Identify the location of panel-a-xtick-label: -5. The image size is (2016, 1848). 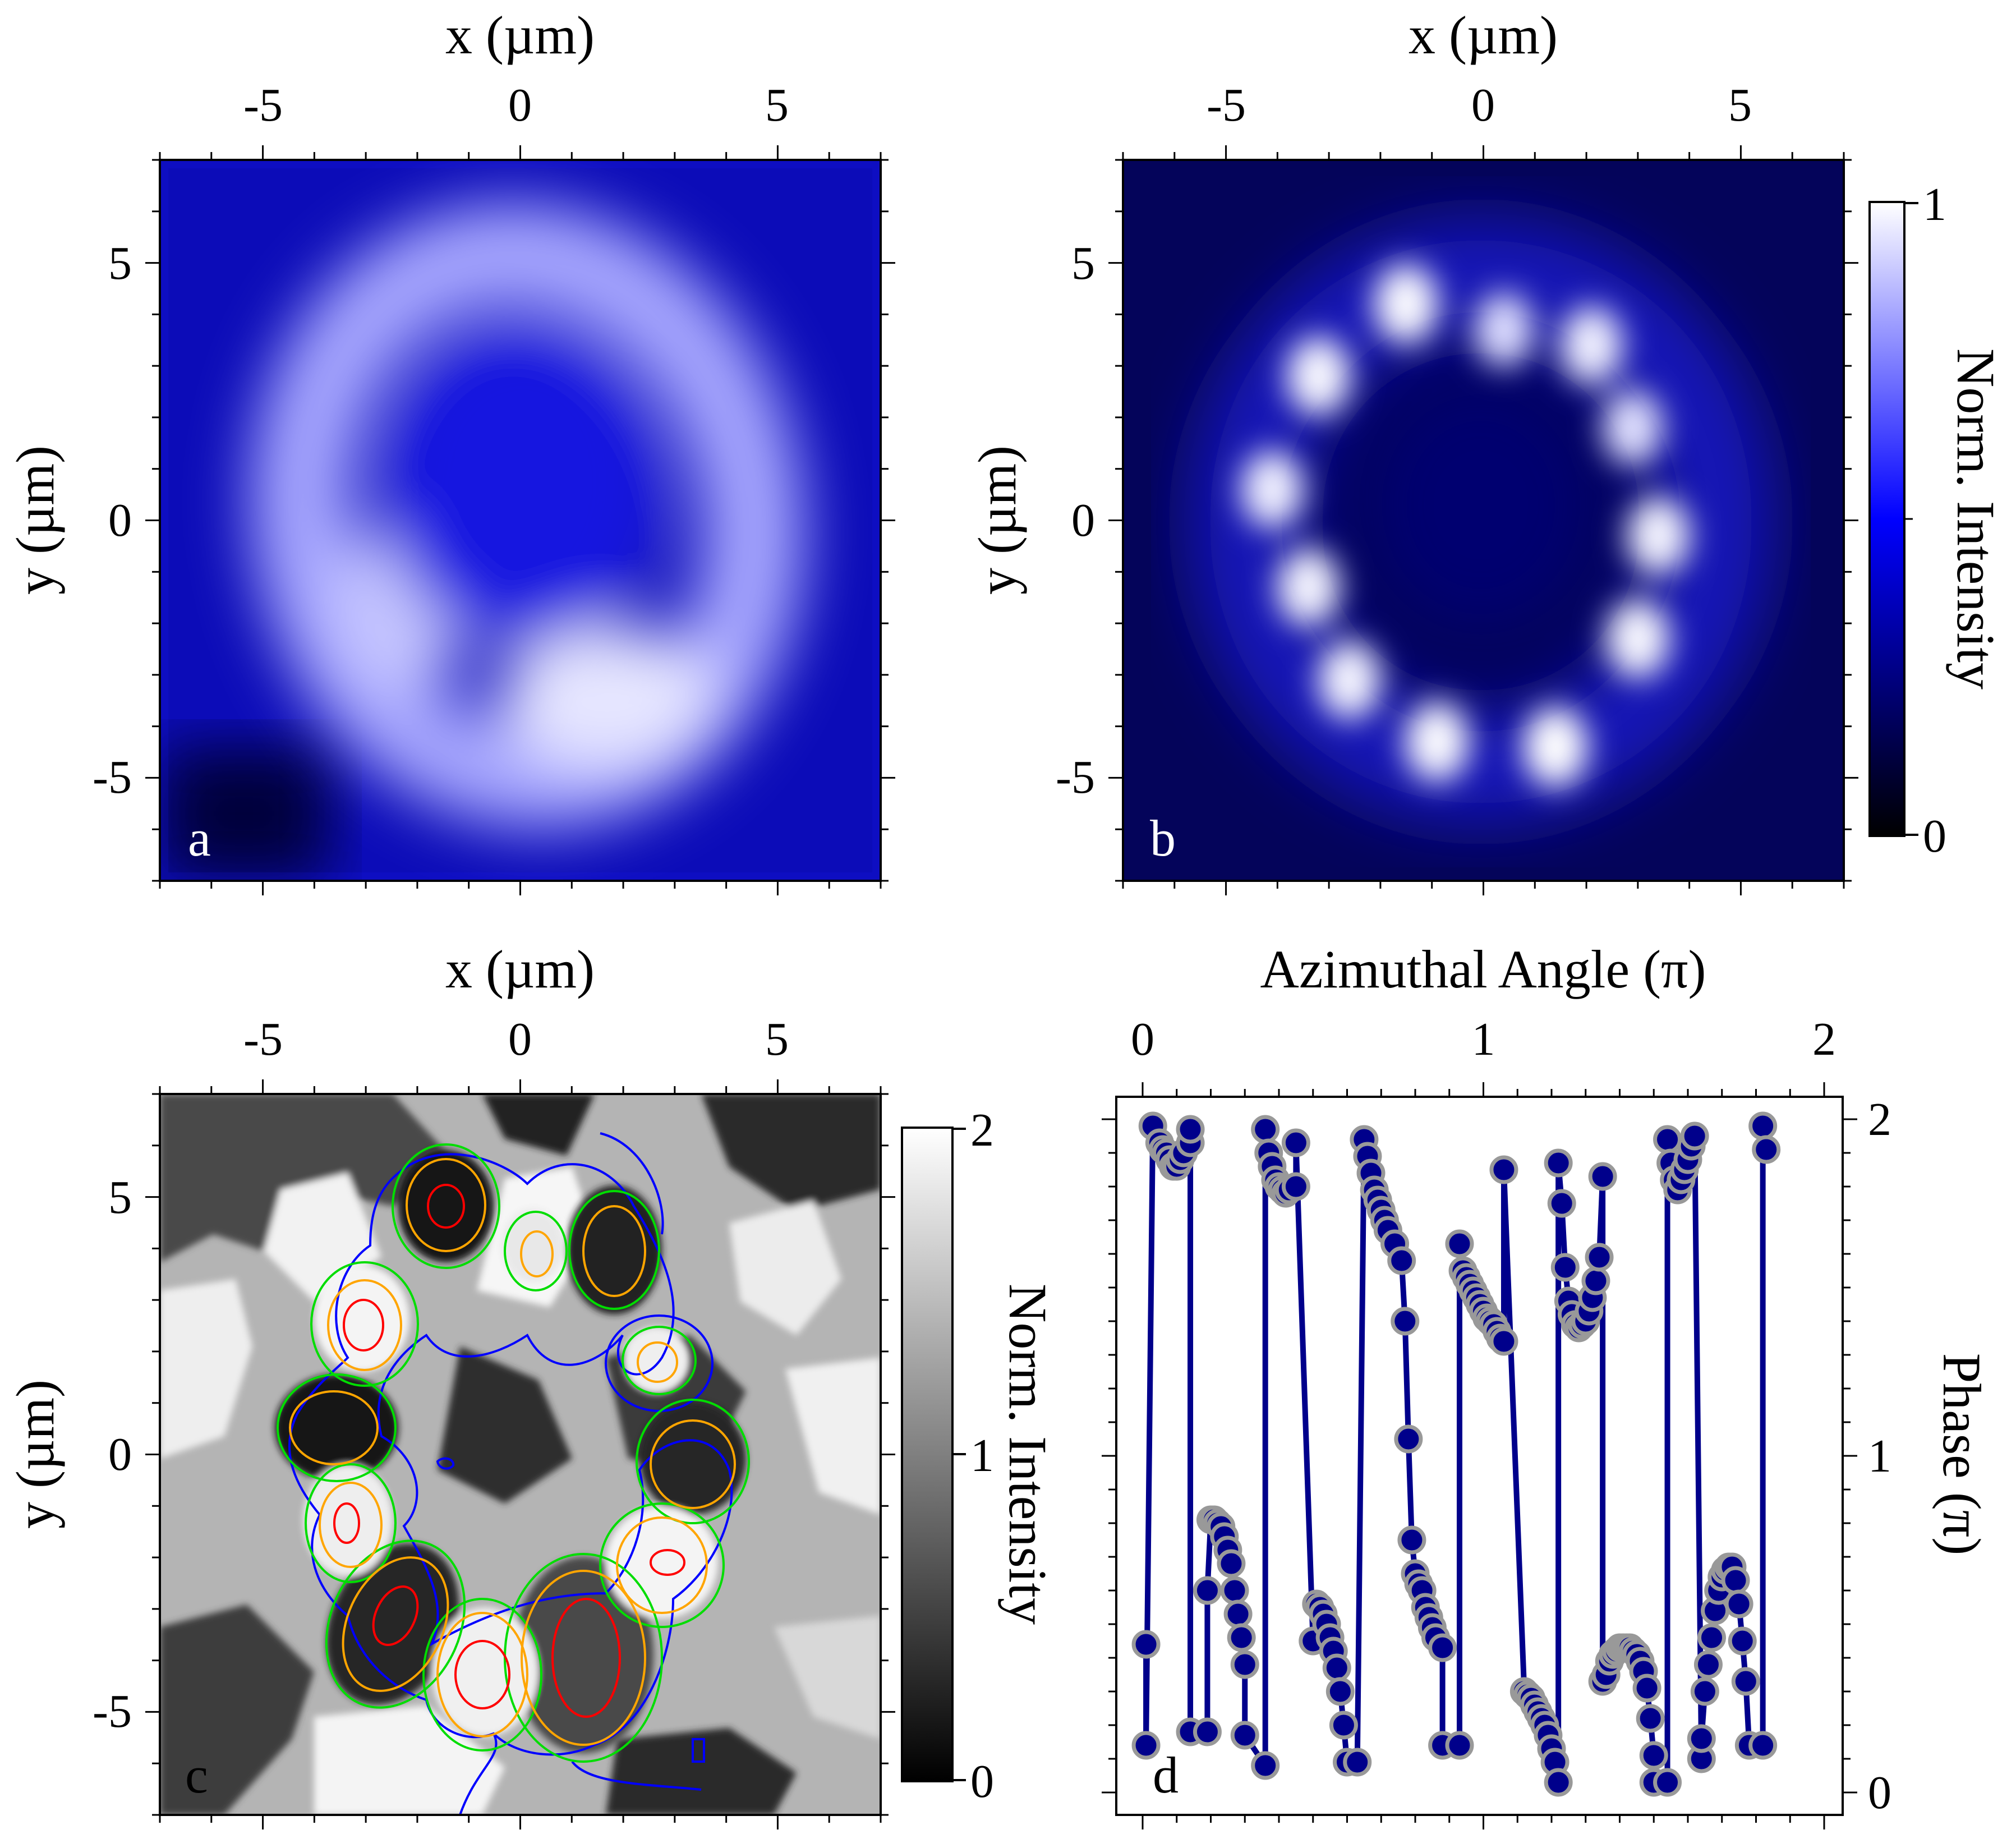
(263, 105).